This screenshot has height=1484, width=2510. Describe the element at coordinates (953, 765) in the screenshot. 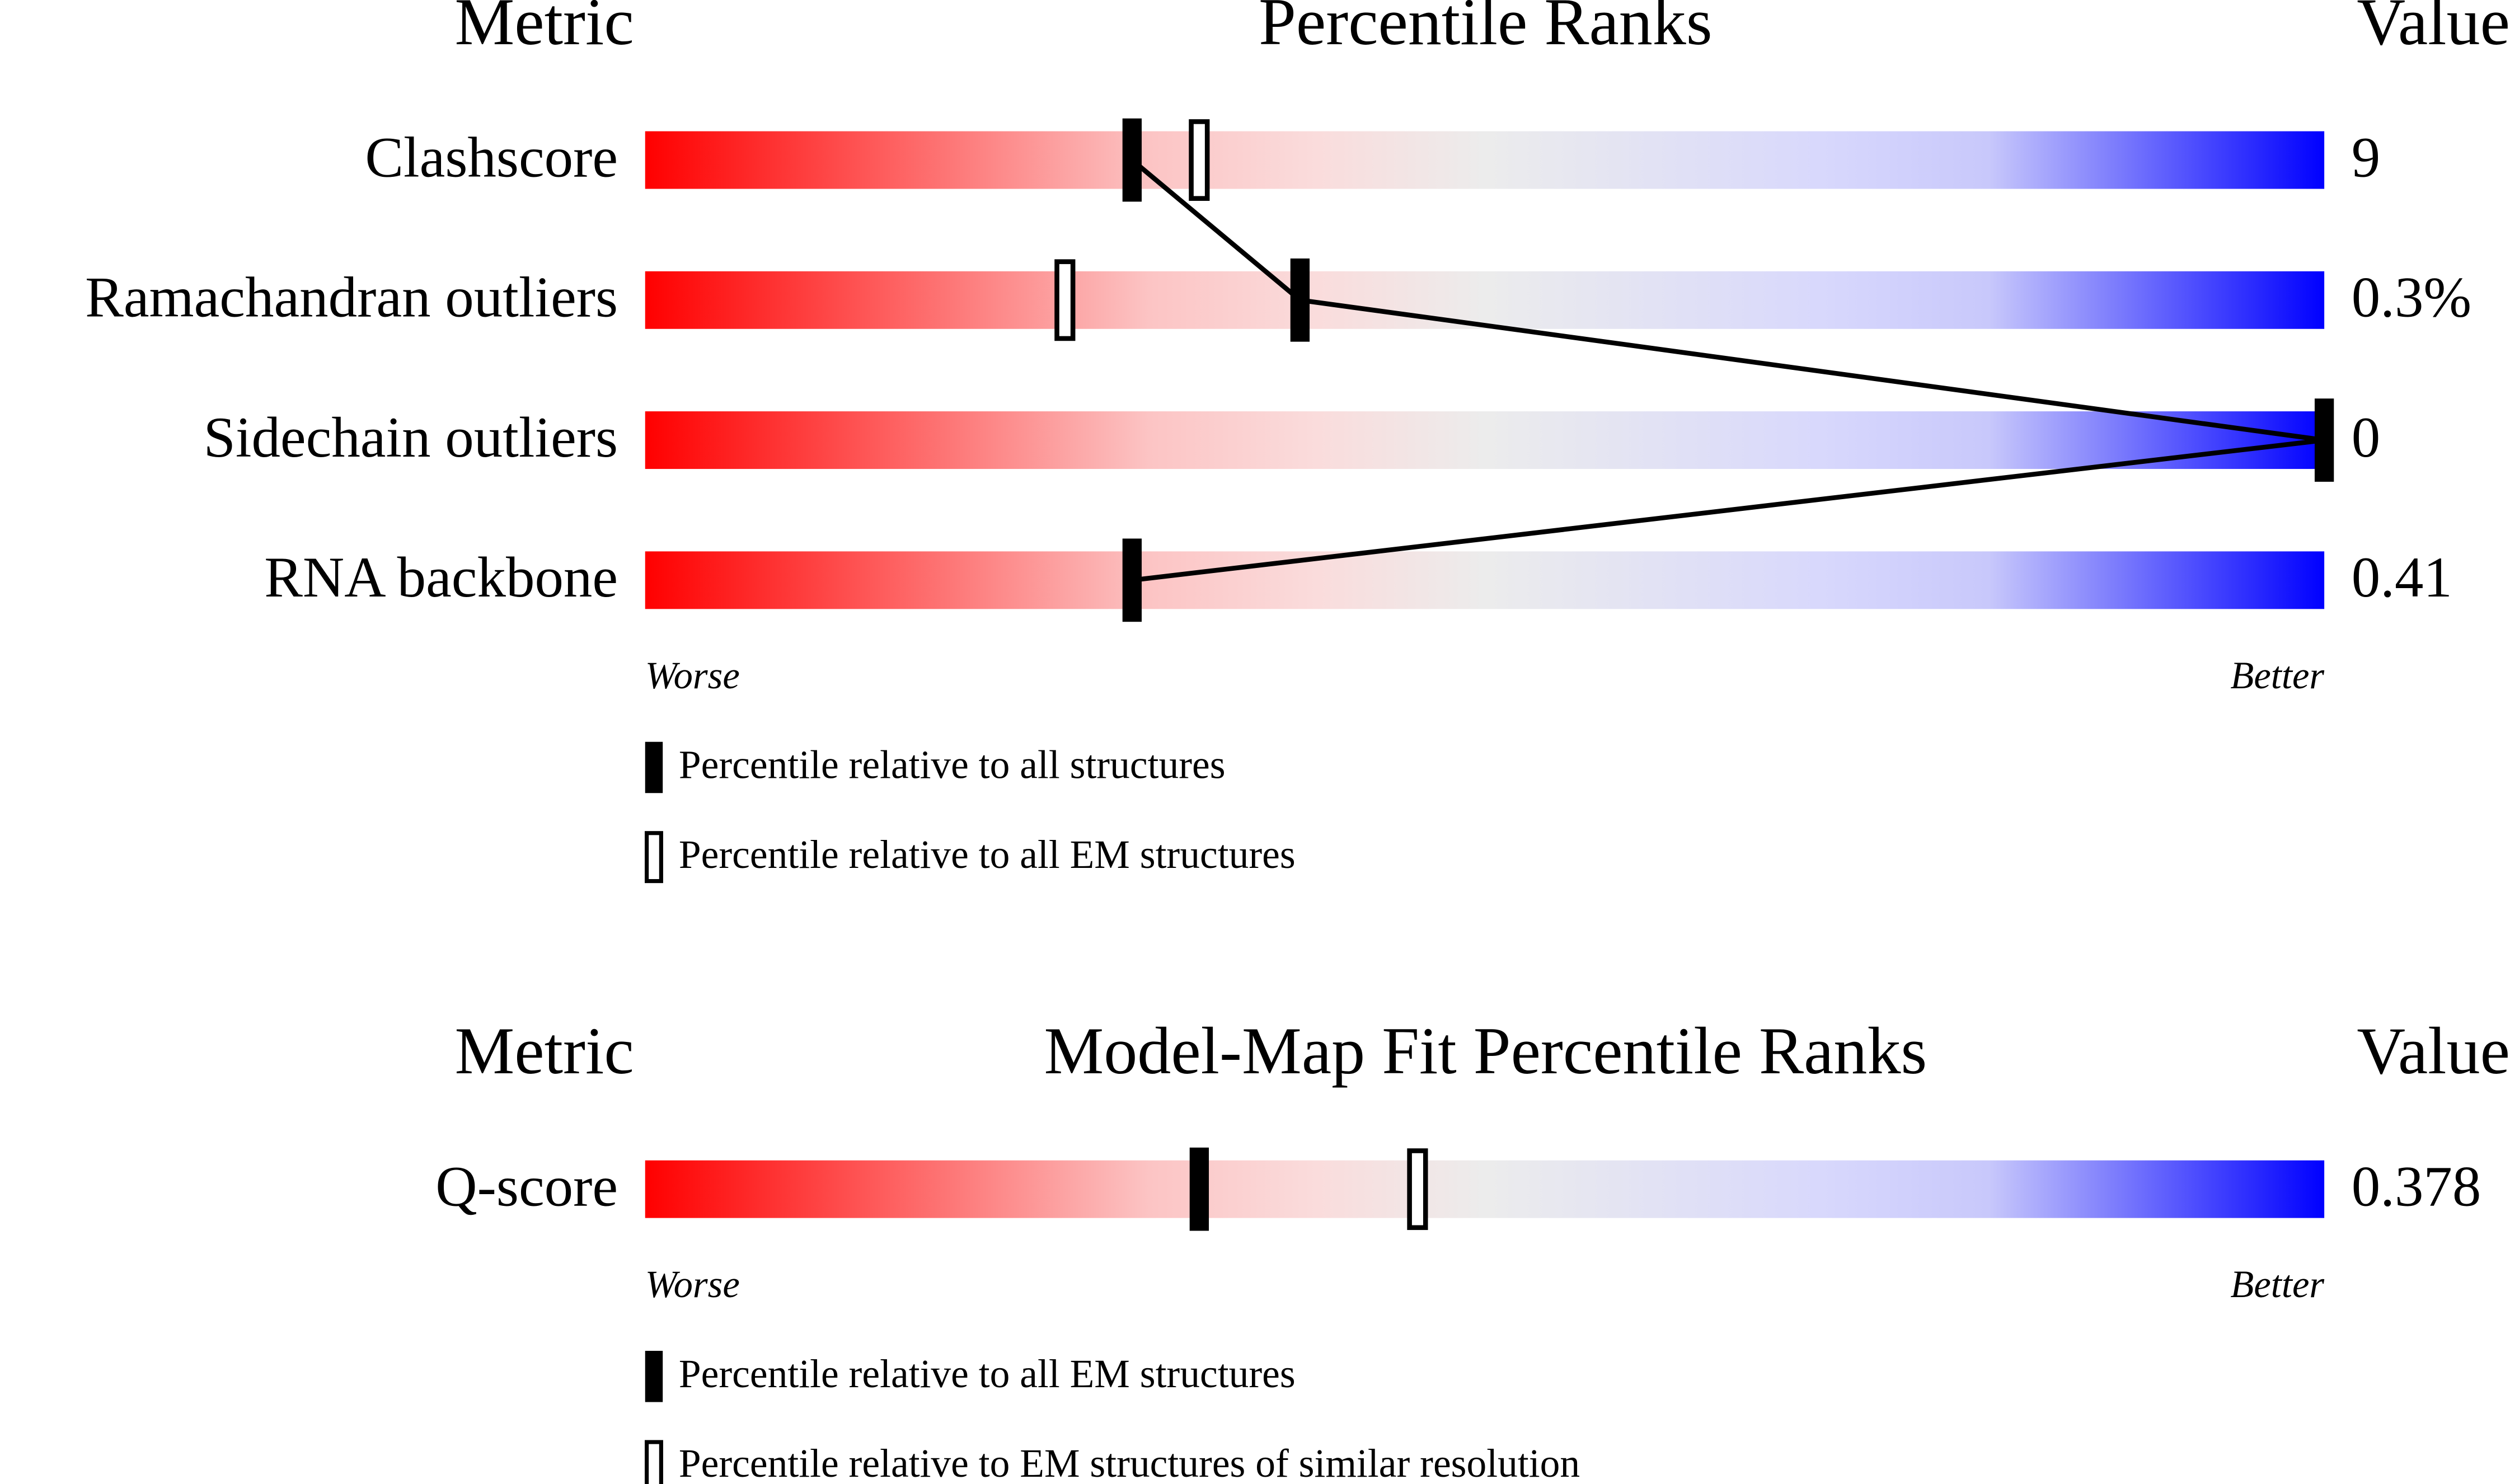

I see `legend-label: Percentile relative to all structures` at that location.